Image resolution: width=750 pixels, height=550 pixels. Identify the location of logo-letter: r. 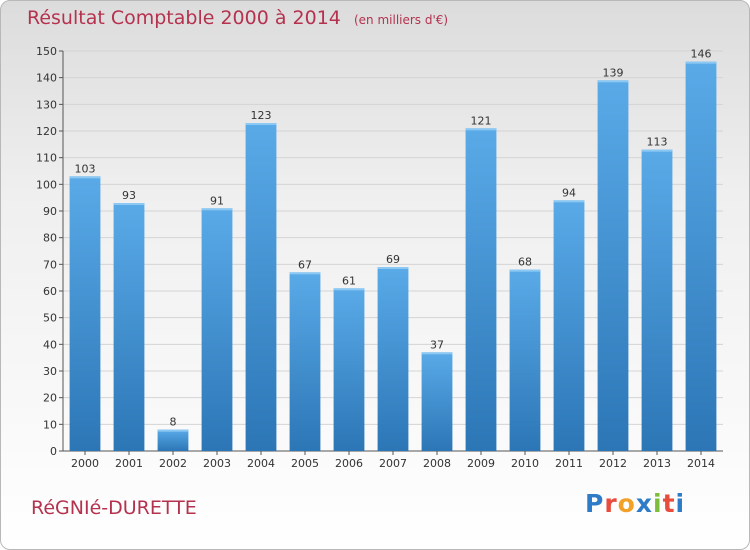
(611, 503).